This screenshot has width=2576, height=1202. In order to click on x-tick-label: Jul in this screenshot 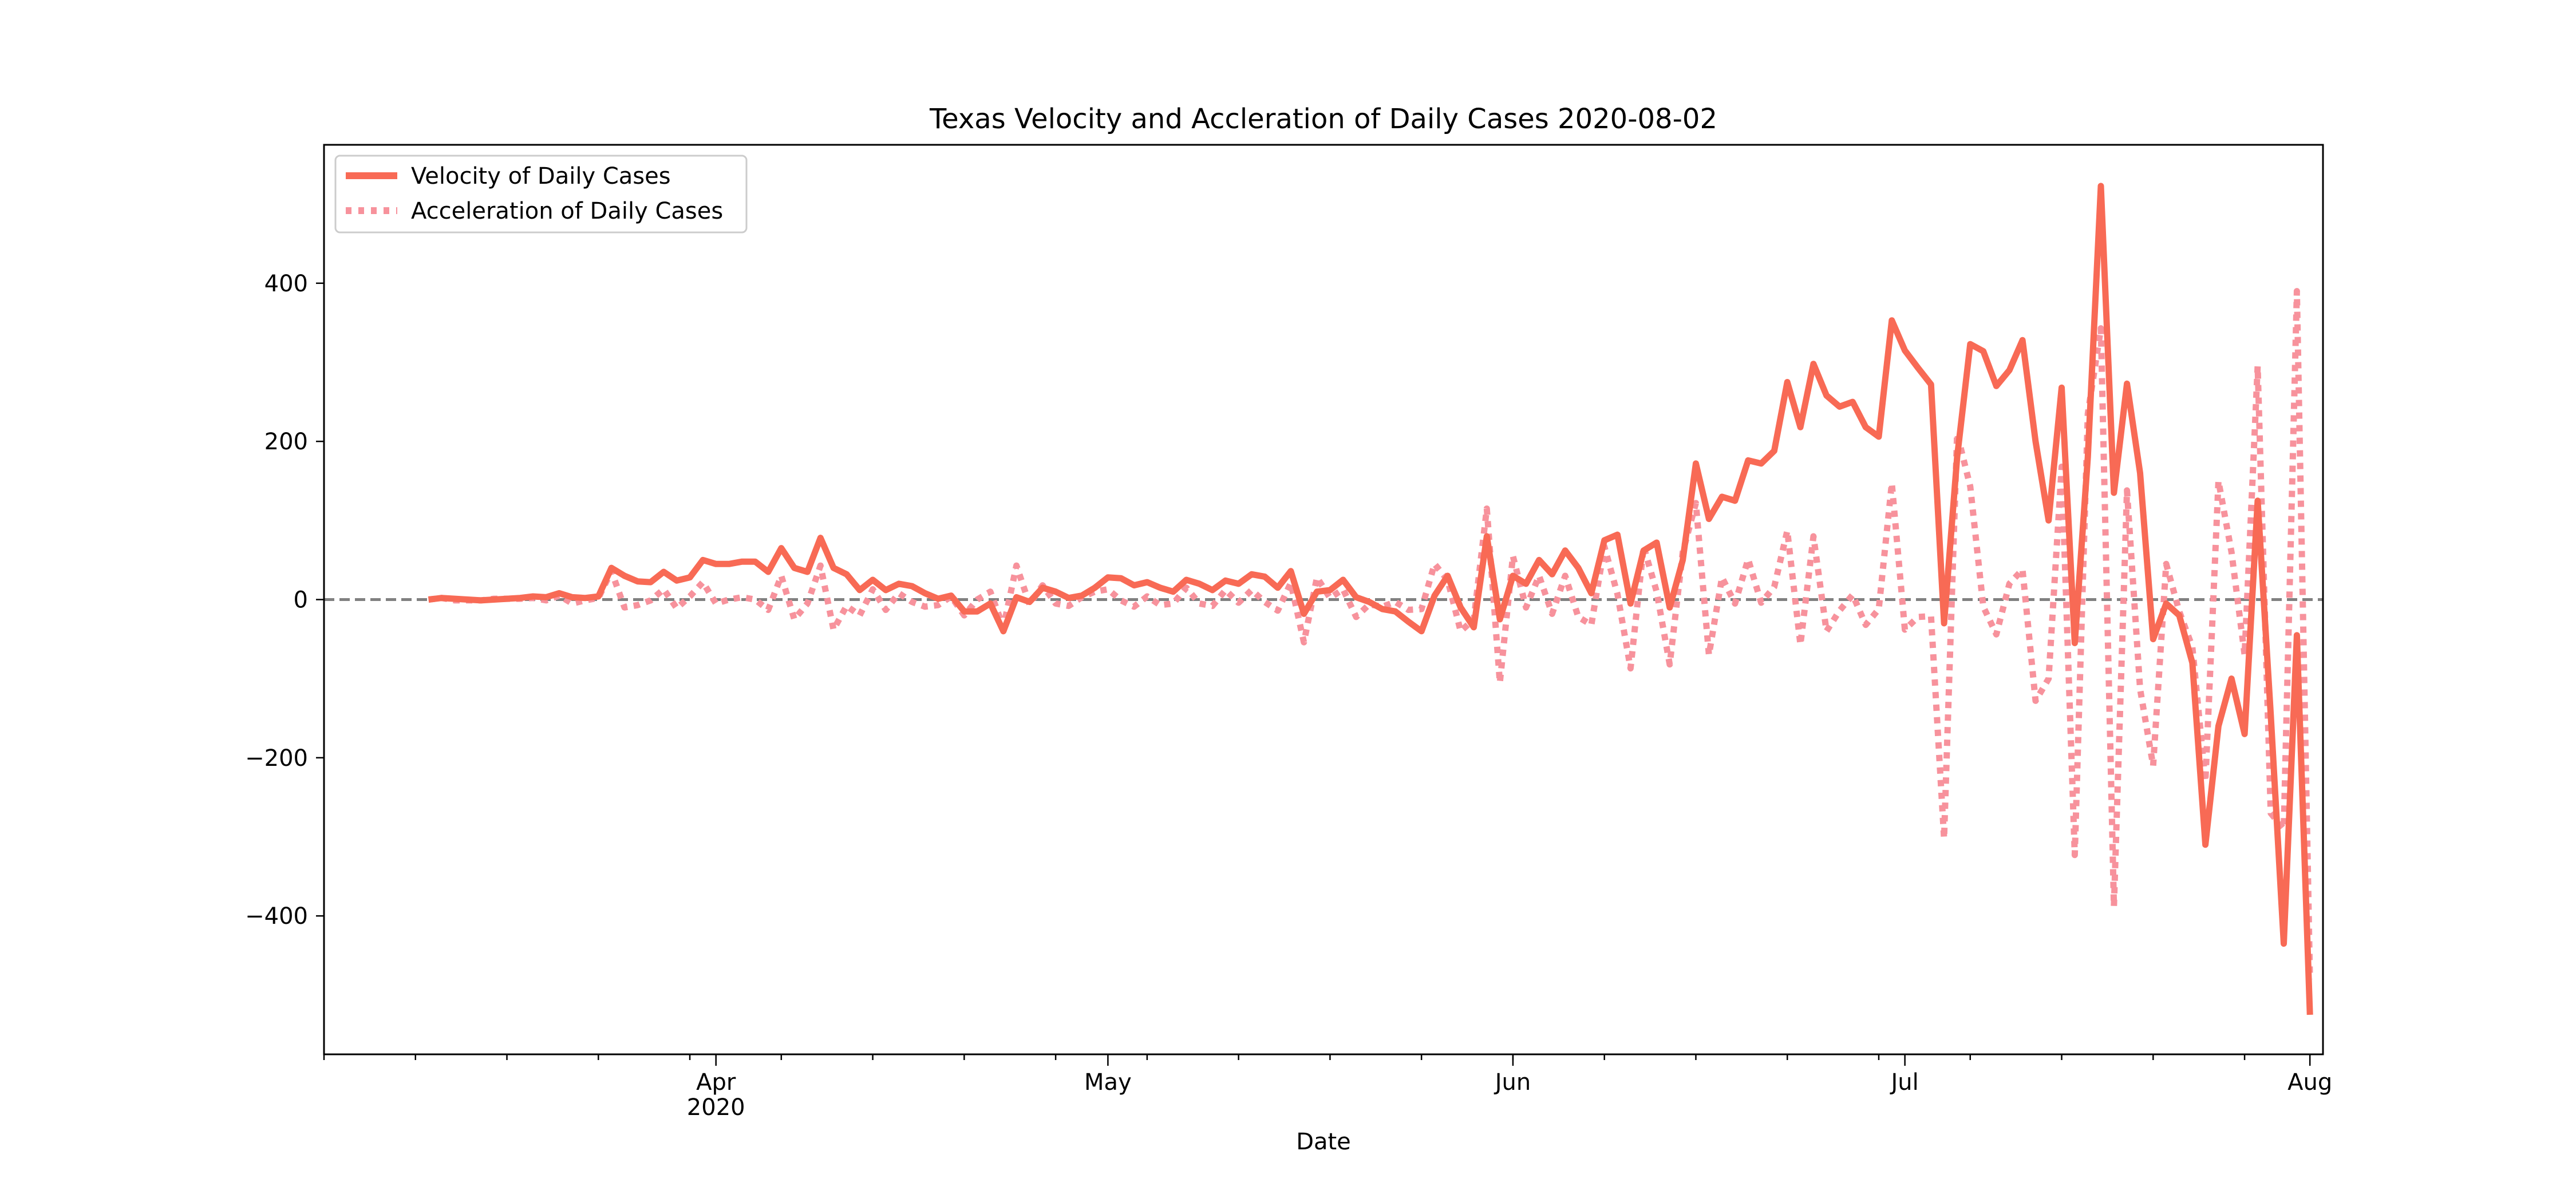, I will do `click(1904, 1082)`.